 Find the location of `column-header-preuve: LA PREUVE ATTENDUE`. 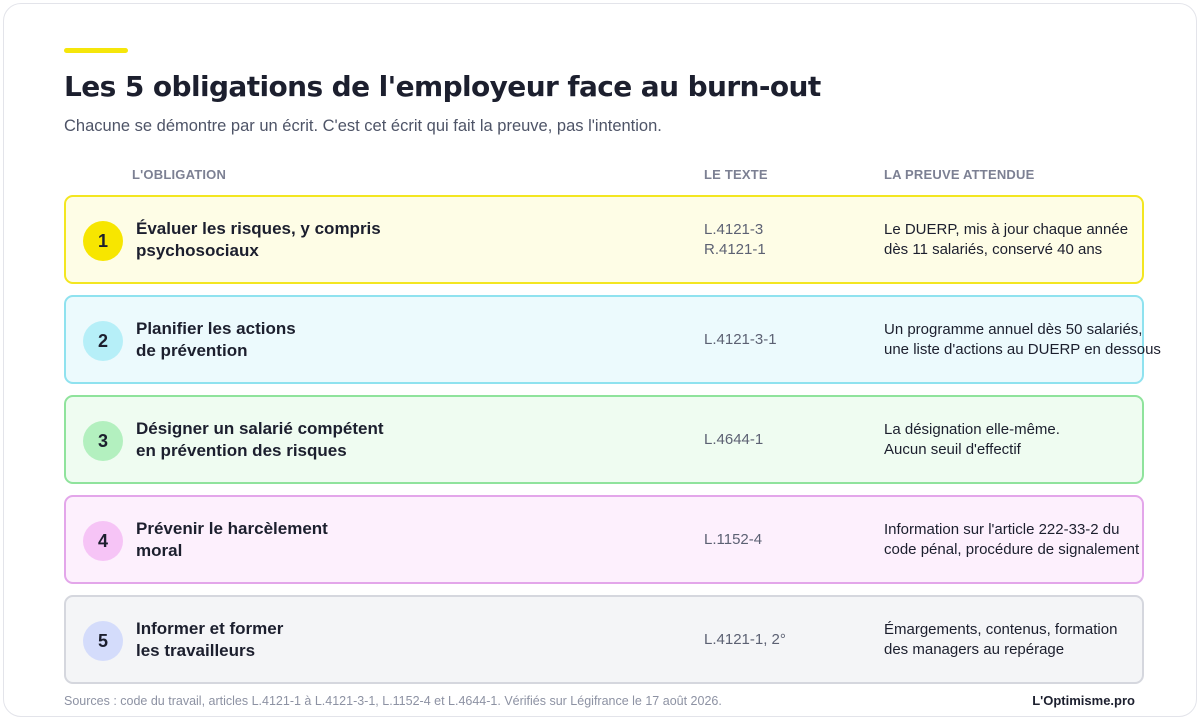

column-header-preuve: LA PREUVE ATTENDUE is located at coordinates (959, 174).